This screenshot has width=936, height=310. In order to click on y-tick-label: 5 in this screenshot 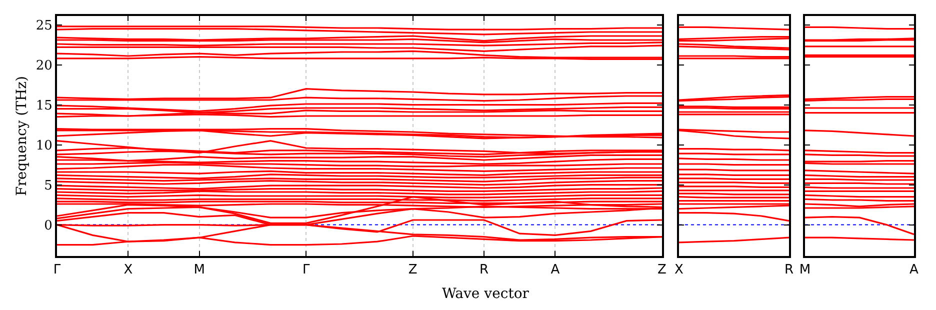, I will do `click(48, 186)`.